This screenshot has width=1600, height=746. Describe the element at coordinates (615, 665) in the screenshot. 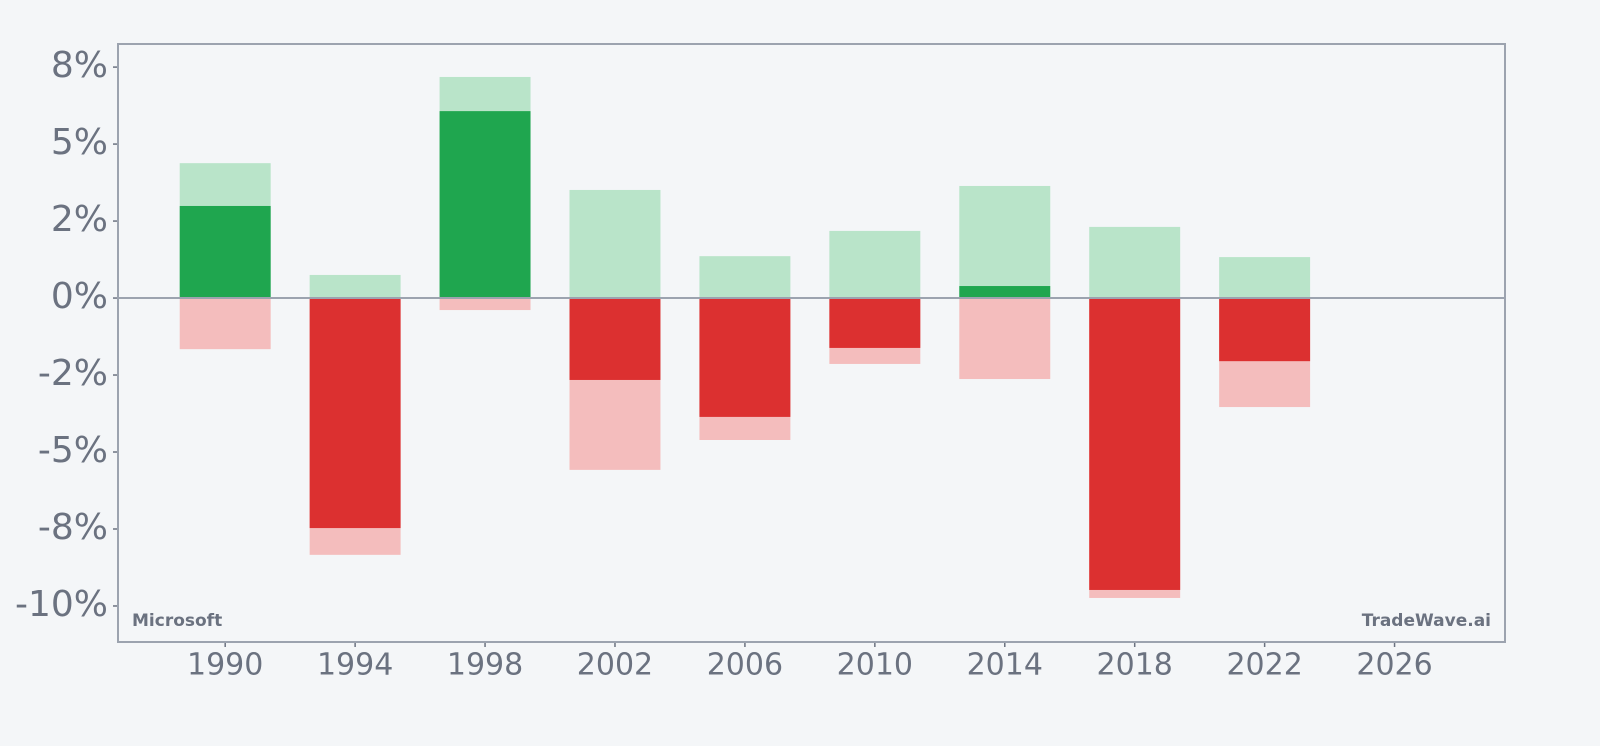

I see `x-tick-label: 2002` at that location.